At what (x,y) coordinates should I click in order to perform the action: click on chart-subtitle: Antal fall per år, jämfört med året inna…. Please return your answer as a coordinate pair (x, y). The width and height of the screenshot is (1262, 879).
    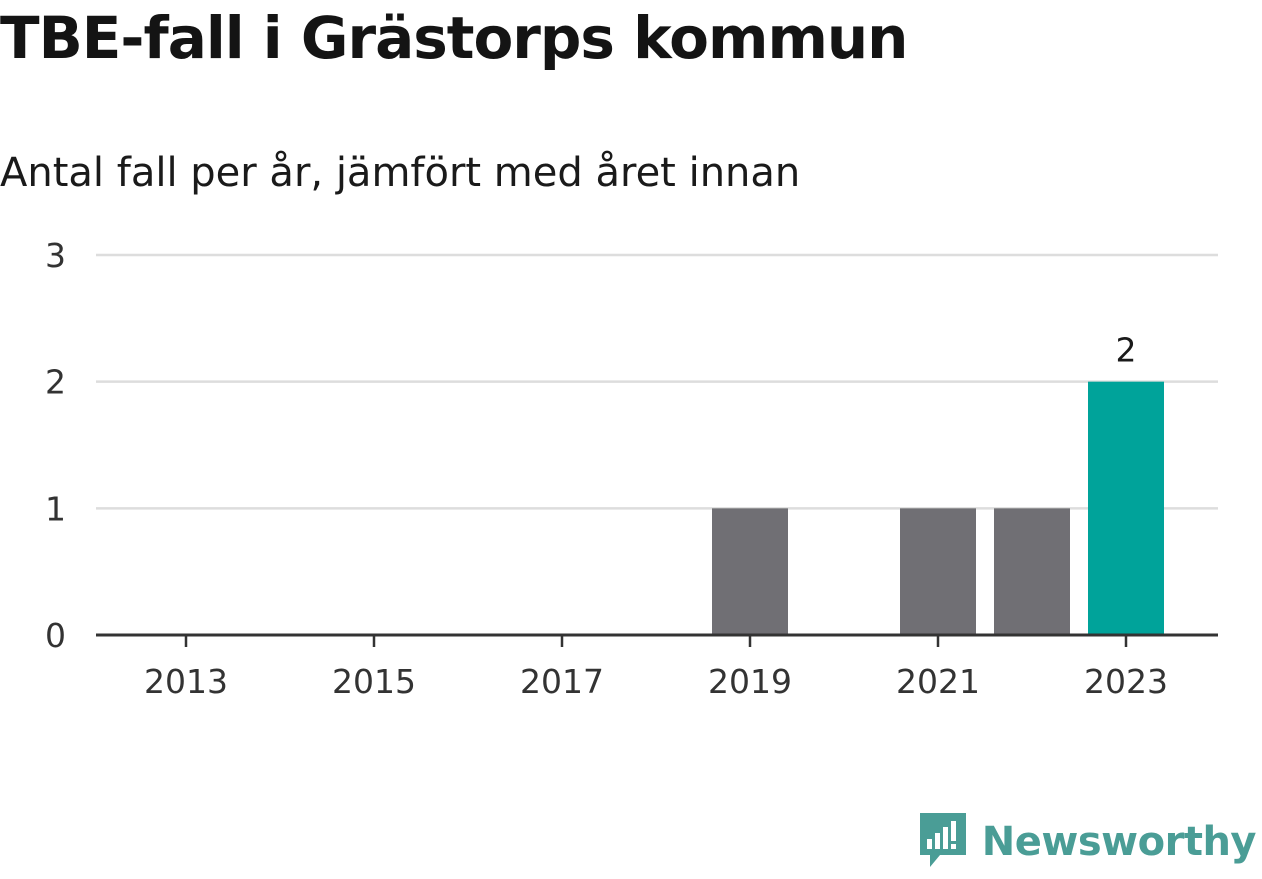
    Looking at the image, I should click on (400, 173).